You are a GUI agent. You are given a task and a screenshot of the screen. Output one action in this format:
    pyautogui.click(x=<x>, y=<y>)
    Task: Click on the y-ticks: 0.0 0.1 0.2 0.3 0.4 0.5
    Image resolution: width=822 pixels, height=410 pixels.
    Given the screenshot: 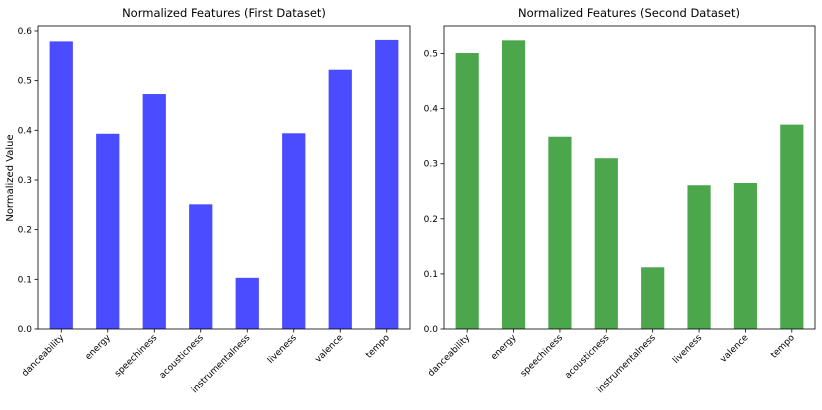 What is the action you would take?
    pyautogui.click(x=434, y=192)
    